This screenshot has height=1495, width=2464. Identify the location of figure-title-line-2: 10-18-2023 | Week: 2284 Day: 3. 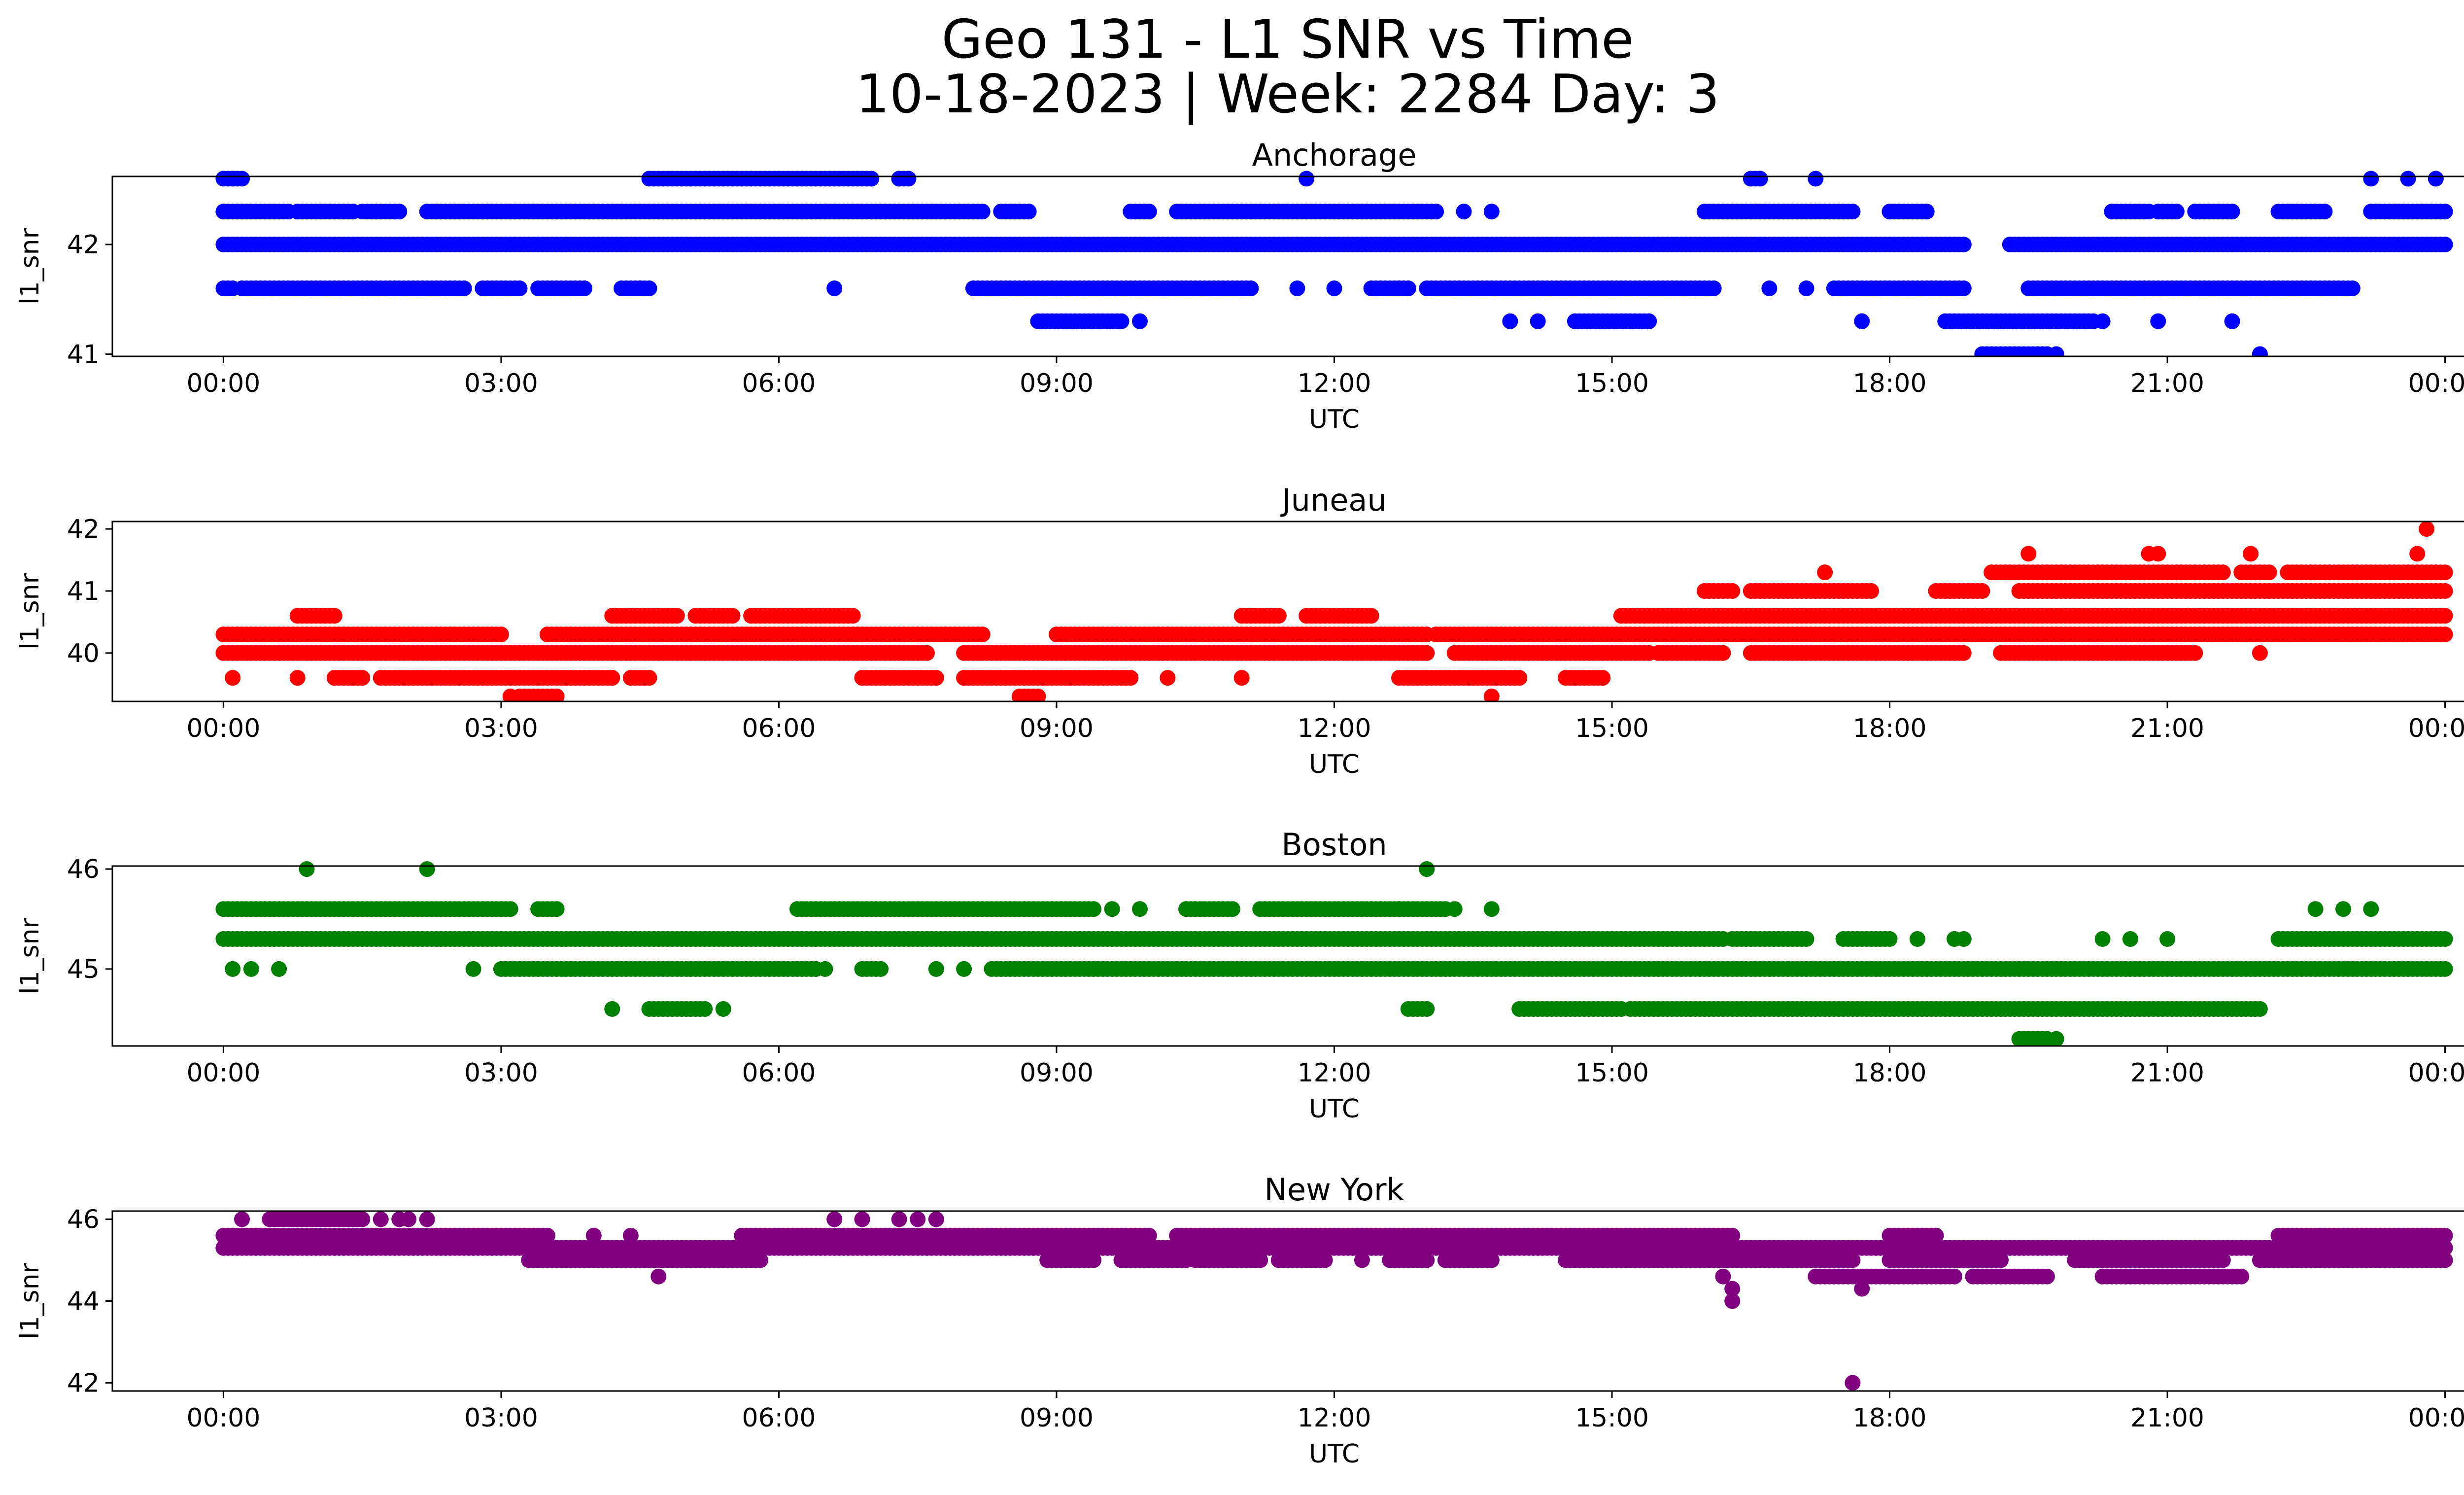
(1288, 94).